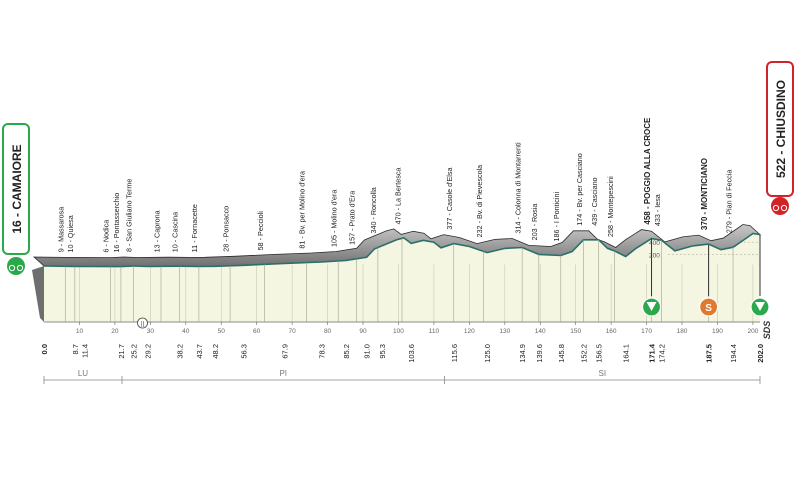 This screenshot has width=800, height=489. I want to click on start-label-box, so click(16, 189).